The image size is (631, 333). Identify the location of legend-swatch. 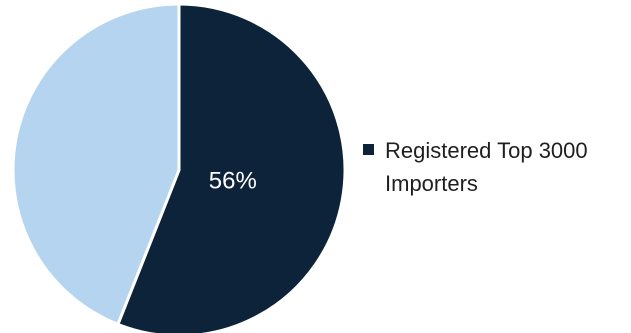
(368, 149).